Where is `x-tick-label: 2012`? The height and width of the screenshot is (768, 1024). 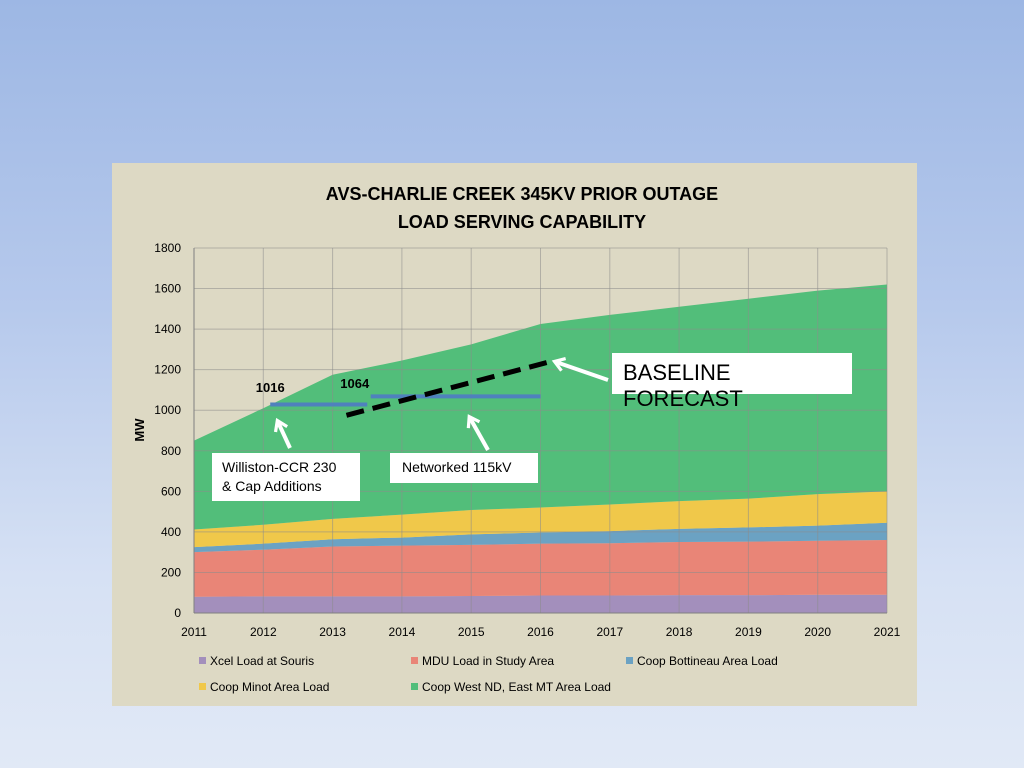
x-tick-label: 2012 is located at coordinates (263, 632).